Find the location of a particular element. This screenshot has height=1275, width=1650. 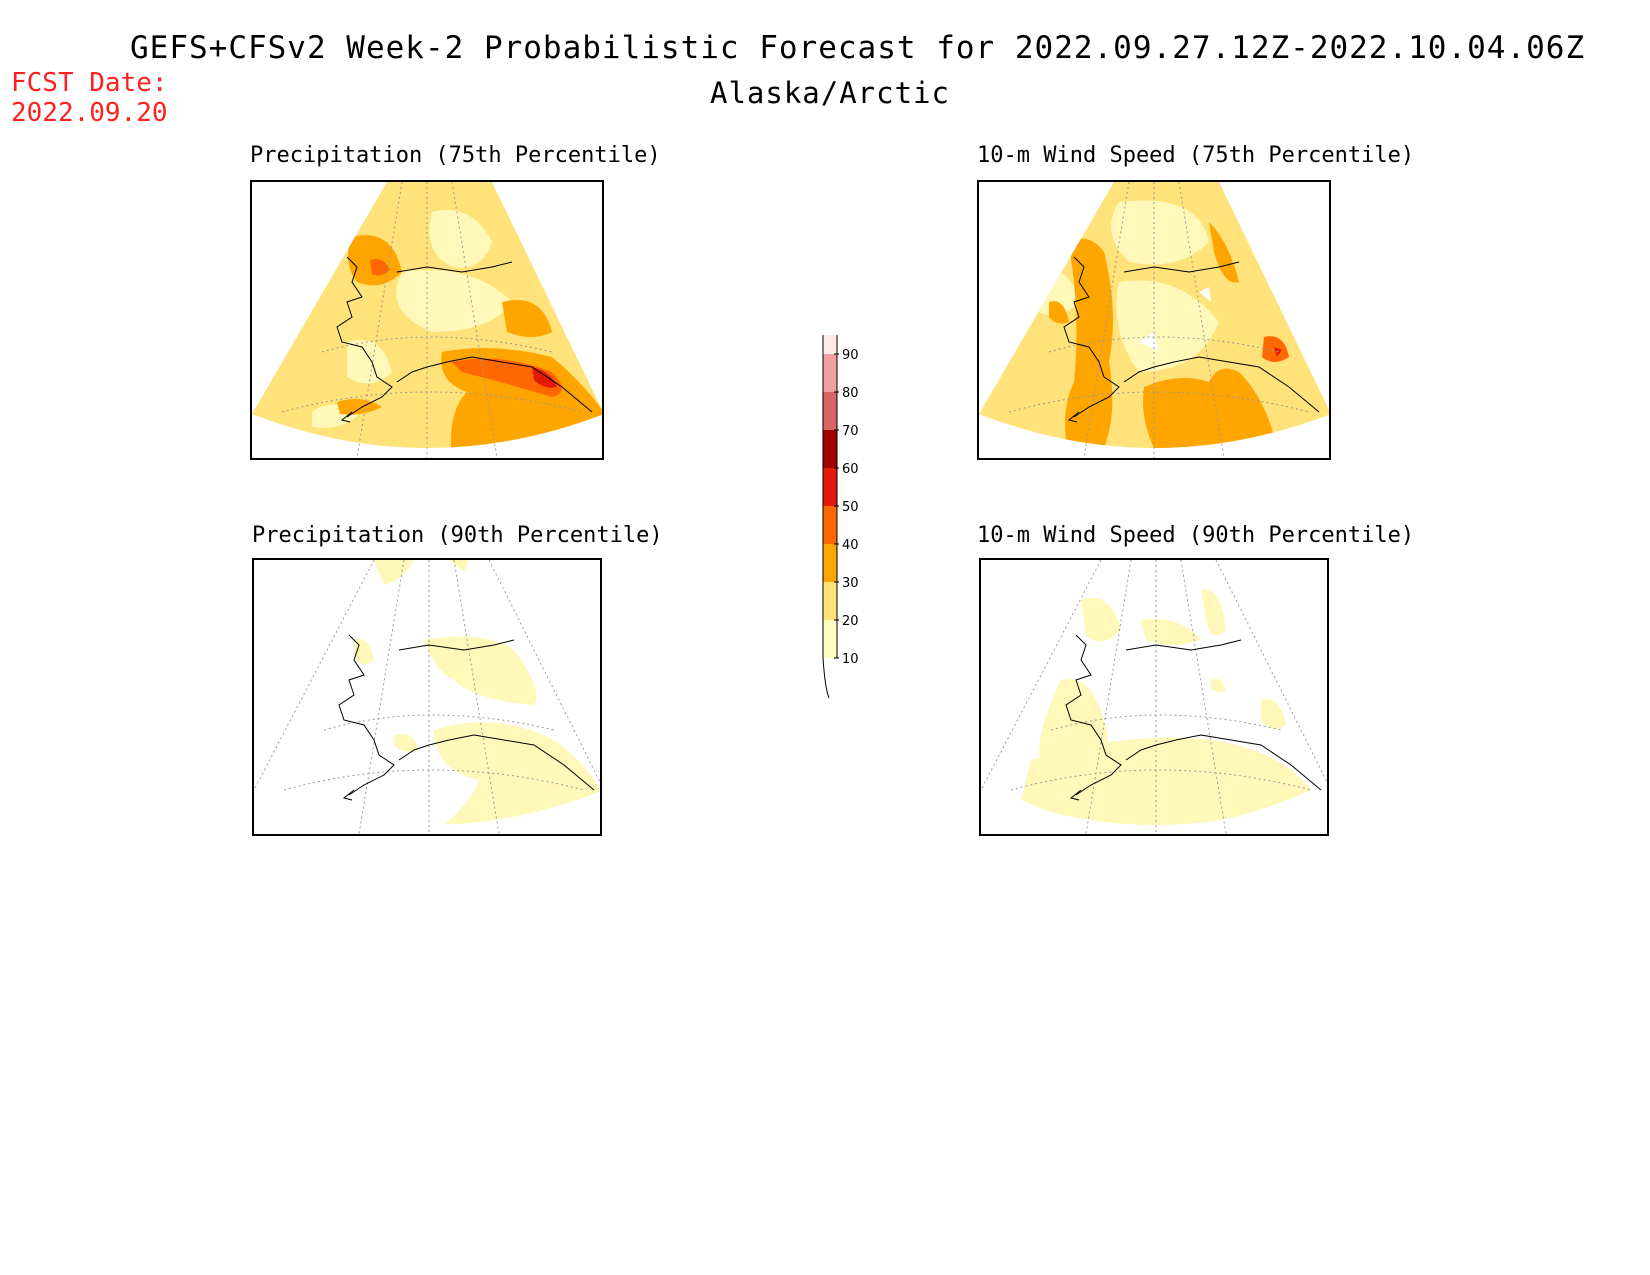

forecast-date-block: FCST Date: 2022.09.20 is located at coordinates (89, 98).